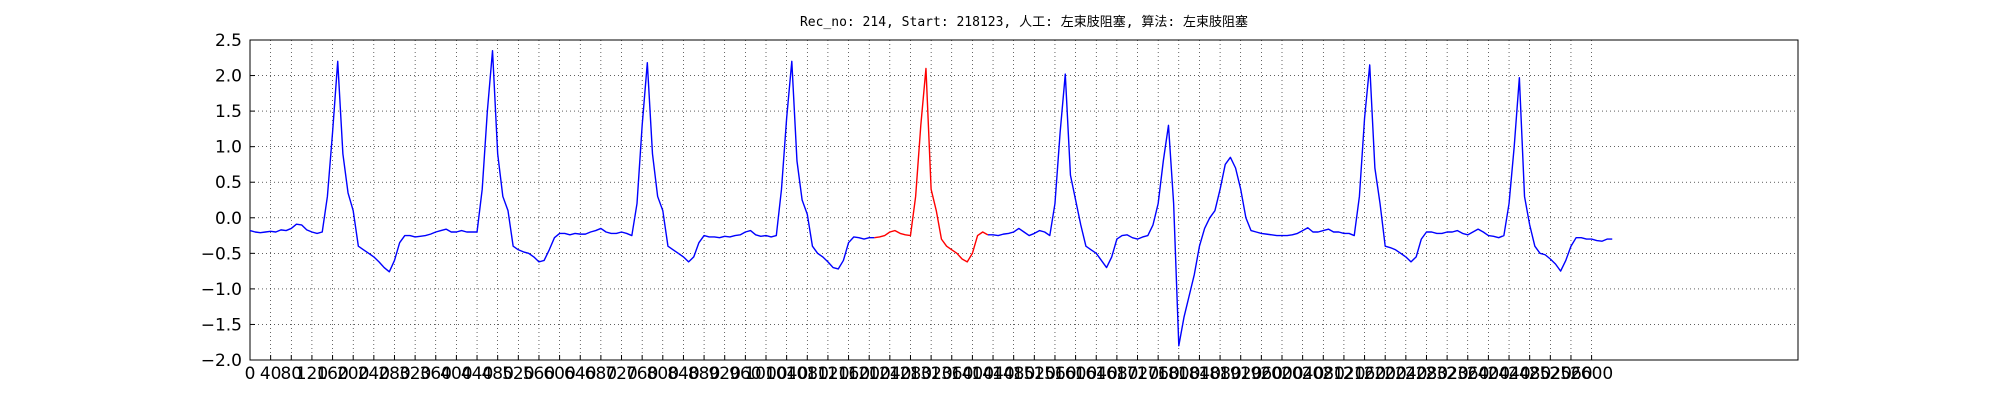 The image size is (2000, 400). Describe the element at coordinates (827, 374) in the screenshot. I see `x-tick-label: 1120` at that location.